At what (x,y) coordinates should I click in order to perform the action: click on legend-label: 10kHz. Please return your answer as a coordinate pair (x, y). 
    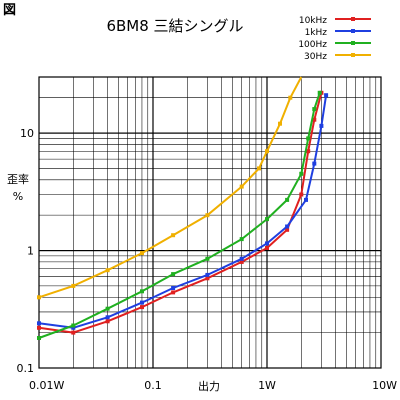
    Looking at the image, I should click on (313, 21).